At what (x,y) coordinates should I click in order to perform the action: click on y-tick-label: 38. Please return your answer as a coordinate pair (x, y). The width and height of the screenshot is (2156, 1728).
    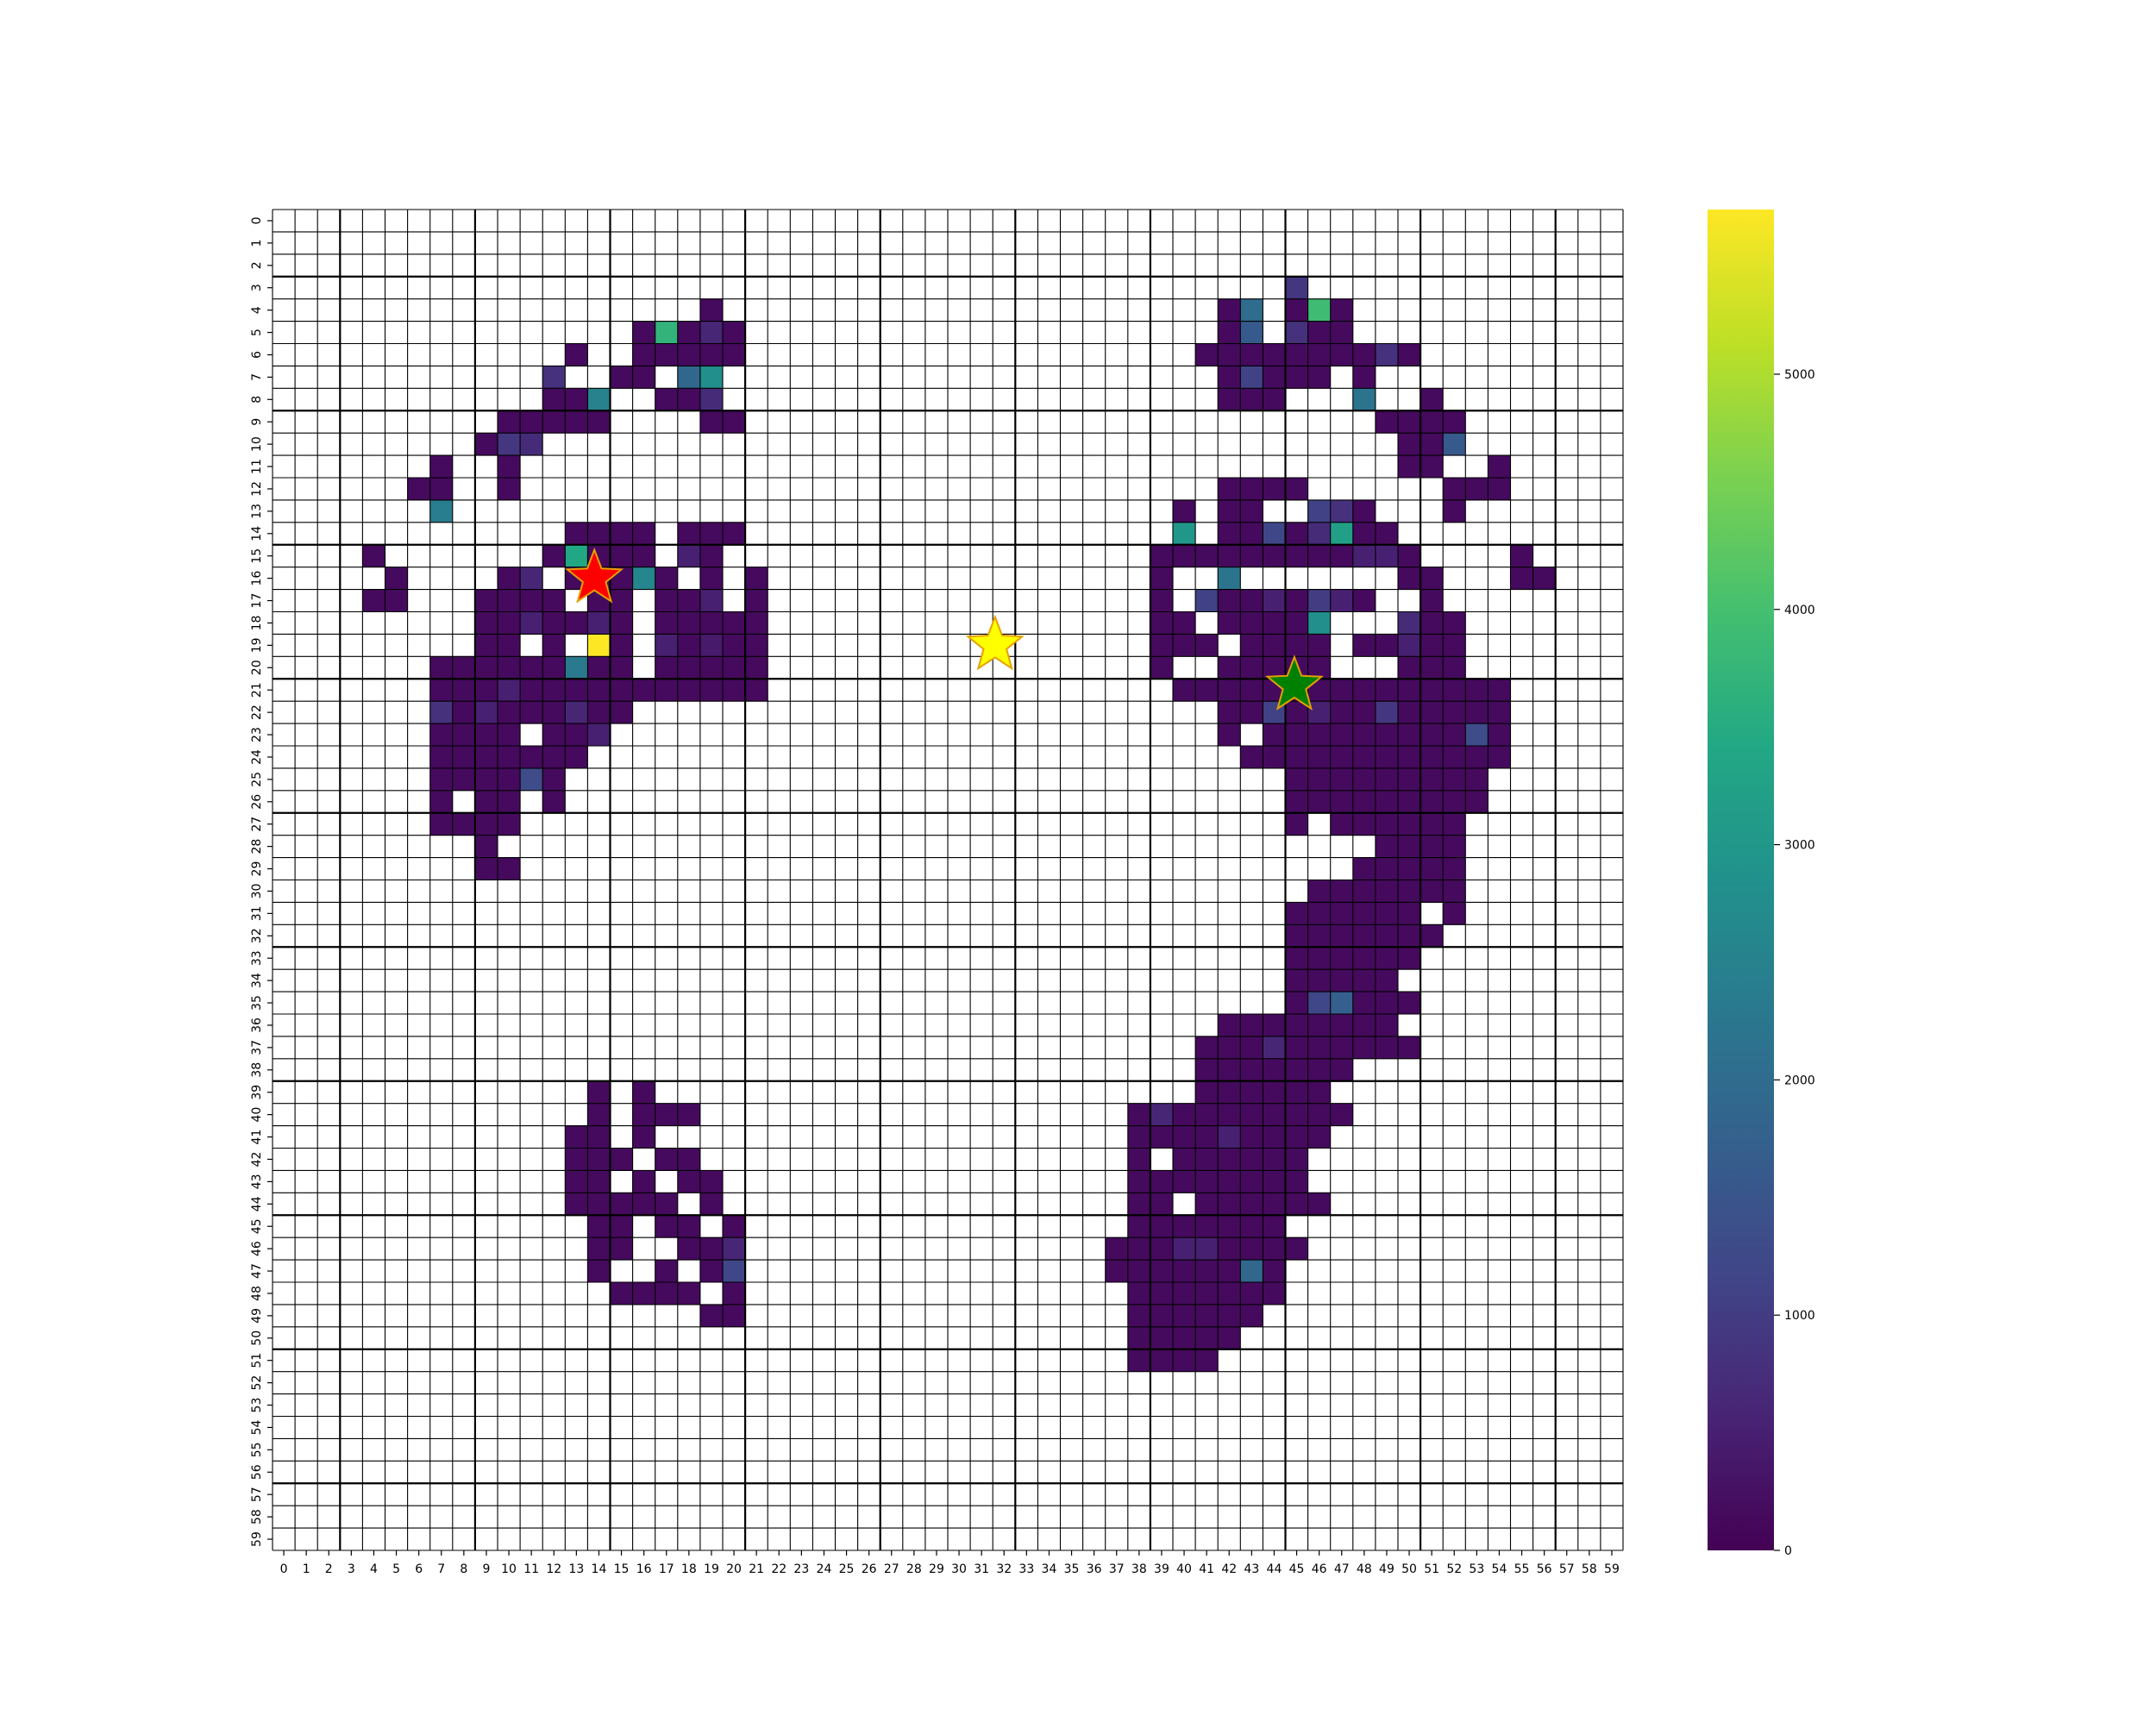
    Looking at the image, I should click on (257, 1070).